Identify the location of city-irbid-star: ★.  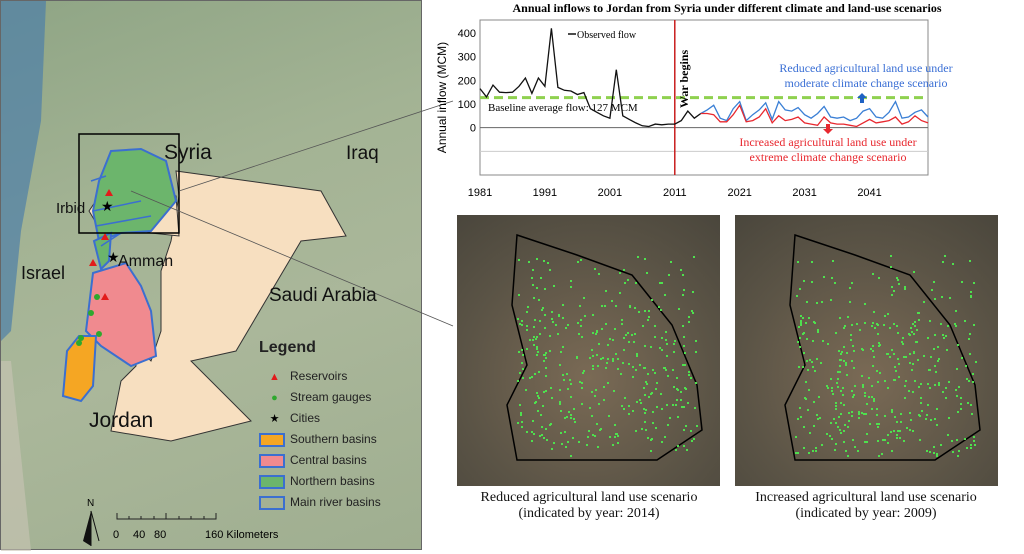
(107, 206).